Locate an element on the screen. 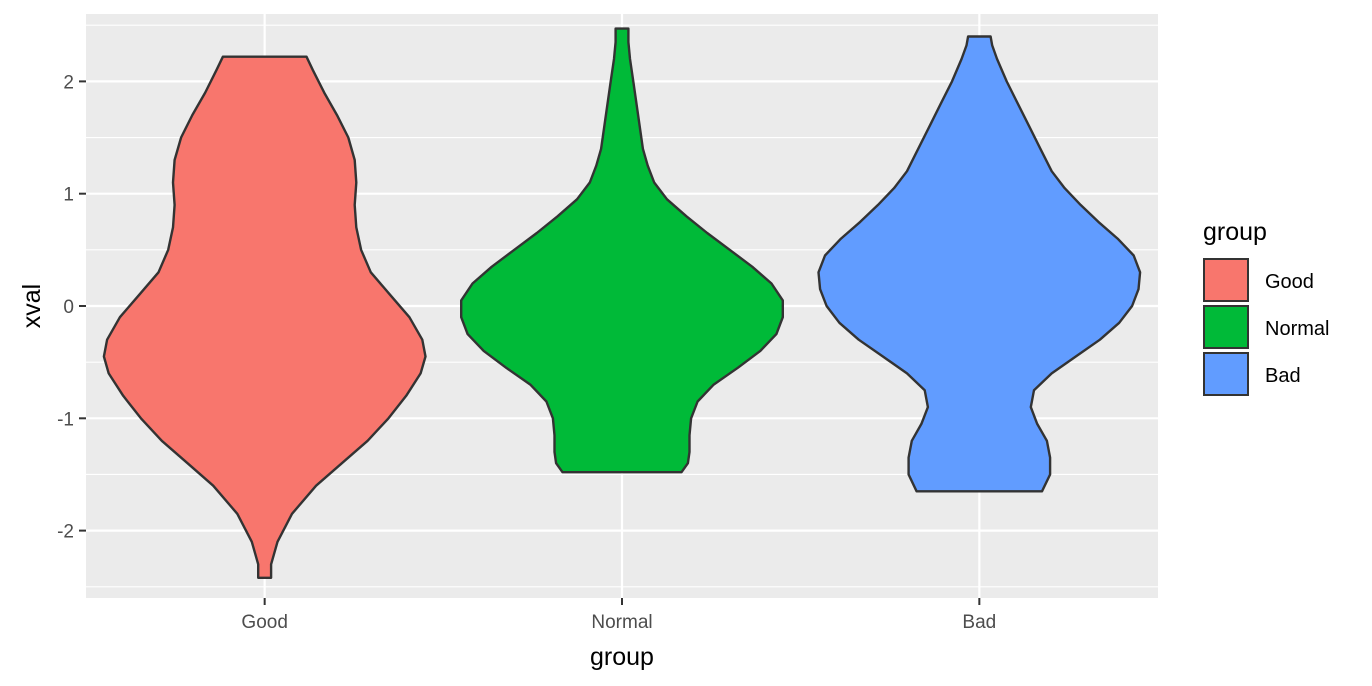 This screenshot has width=1372, height=686. legend-key-good is located at coordinates (1226, 280).